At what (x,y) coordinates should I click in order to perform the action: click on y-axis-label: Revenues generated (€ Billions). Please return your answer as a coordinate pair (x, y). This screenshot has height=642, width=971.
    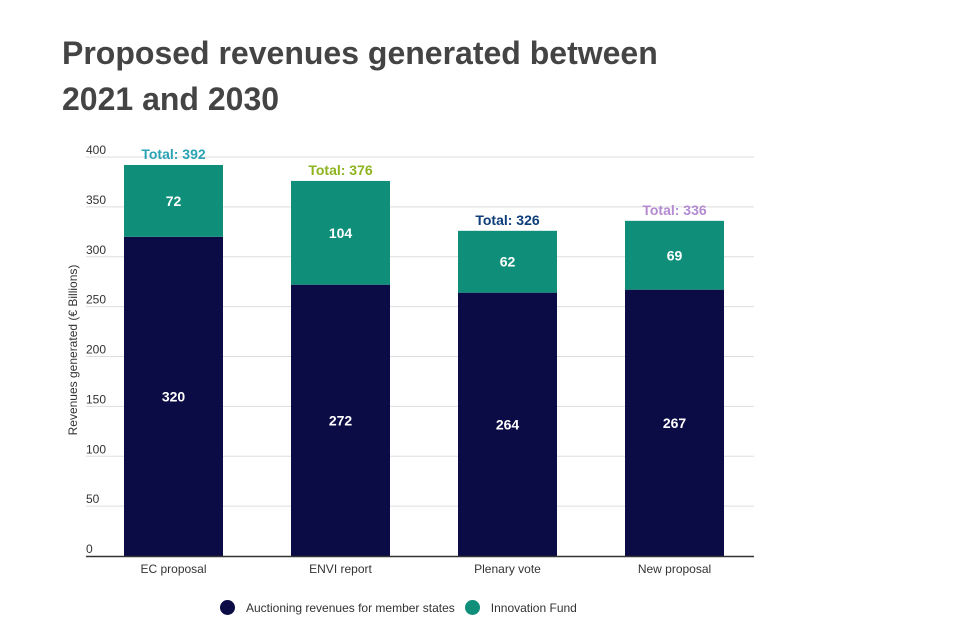
    Looking at the image, I should click on (73, 350).